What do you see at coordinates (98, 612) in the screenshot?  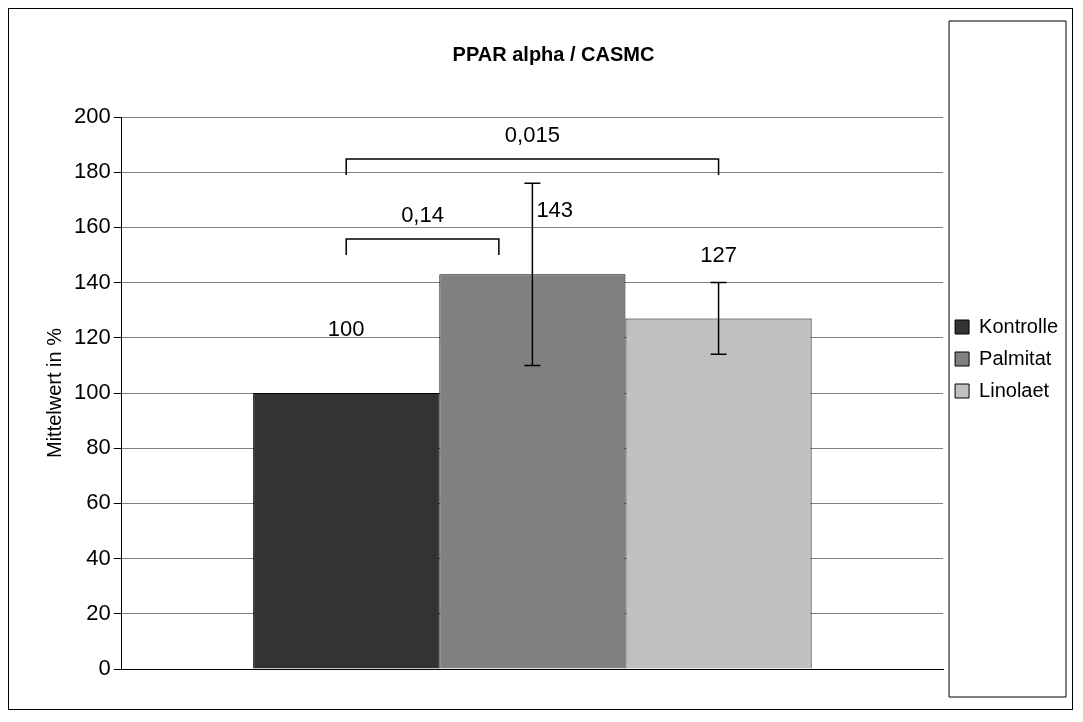 I see `y-tick-label: 20` at bounding box center [98, 612].